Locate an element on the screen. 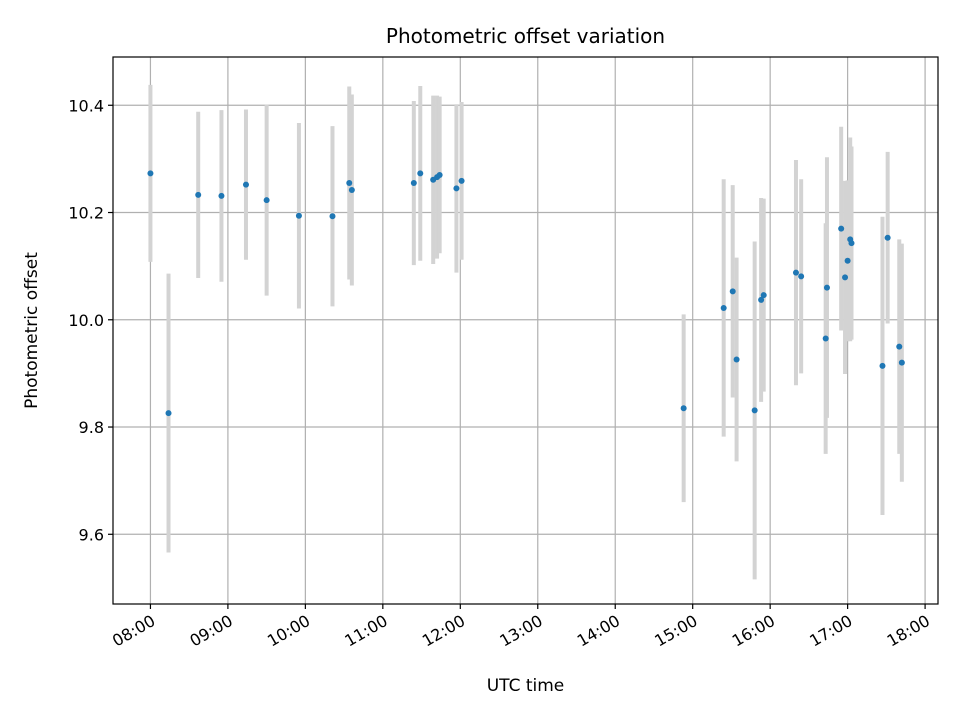 This screenshot has height=720, width=960. y-tick-label: 10.4 is located at coordinates (86, 105).